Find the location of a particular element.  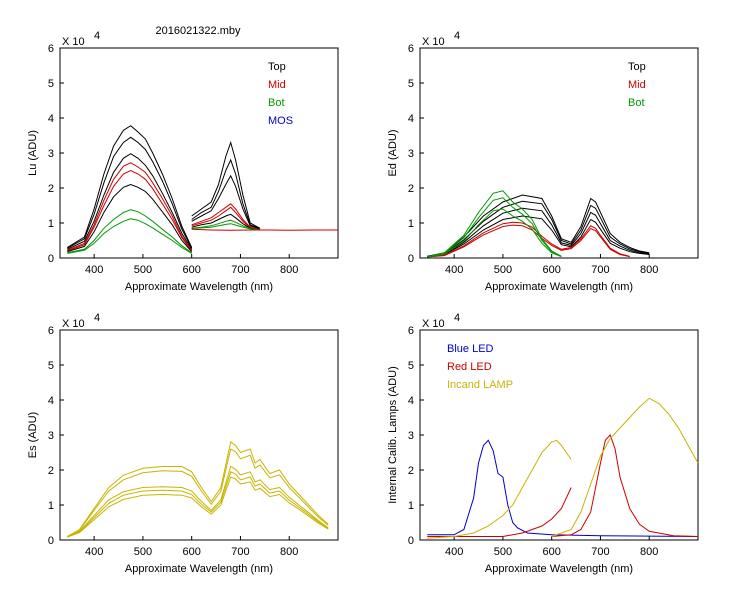

legend-entry: Incand LAMP is located at coordinates (480, 385).